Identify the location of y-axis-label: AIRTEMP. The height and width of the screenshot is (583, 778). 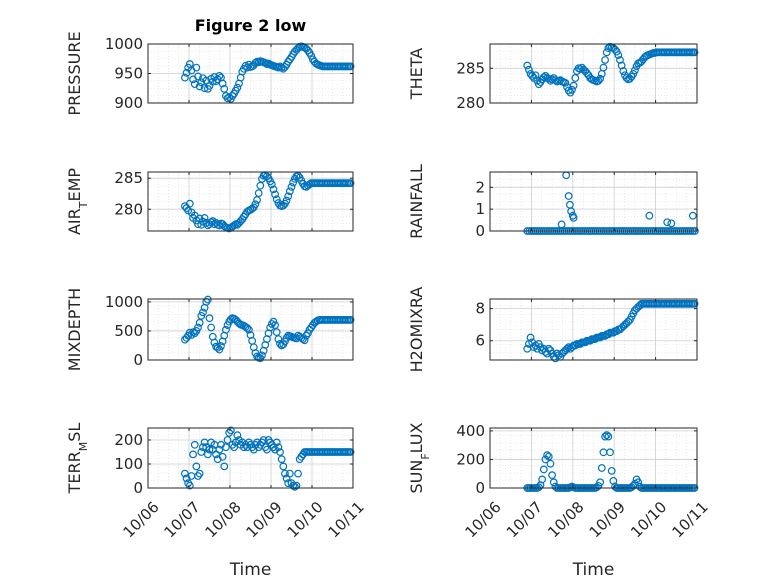
(77, 201).